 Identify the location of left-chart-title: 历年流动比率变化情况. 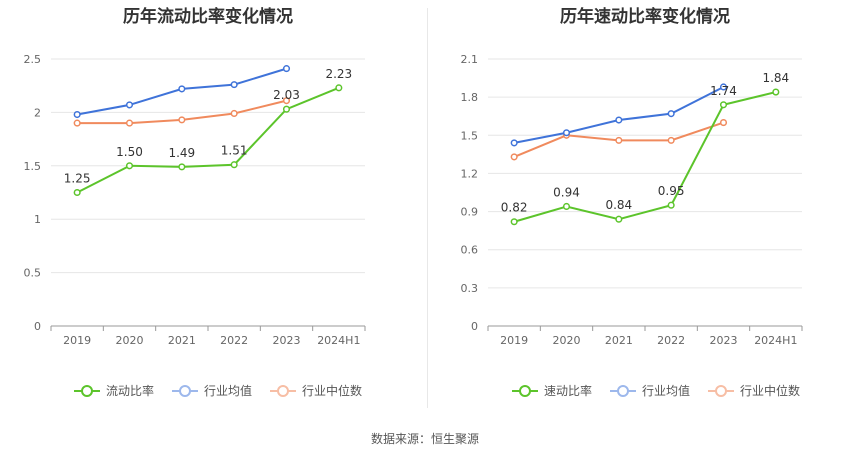
(208, 17).